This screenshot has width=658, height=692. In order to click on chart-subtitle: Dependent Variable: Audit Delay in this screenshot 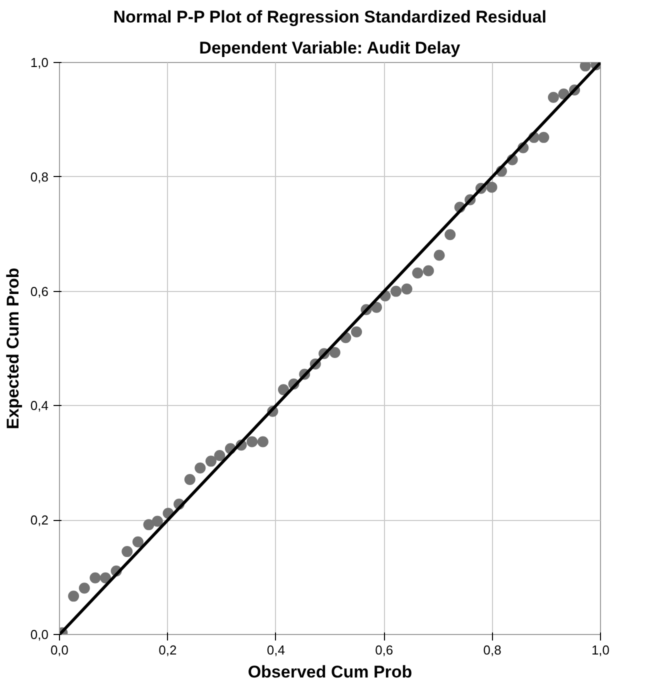, I will do `click(330, 48)`.